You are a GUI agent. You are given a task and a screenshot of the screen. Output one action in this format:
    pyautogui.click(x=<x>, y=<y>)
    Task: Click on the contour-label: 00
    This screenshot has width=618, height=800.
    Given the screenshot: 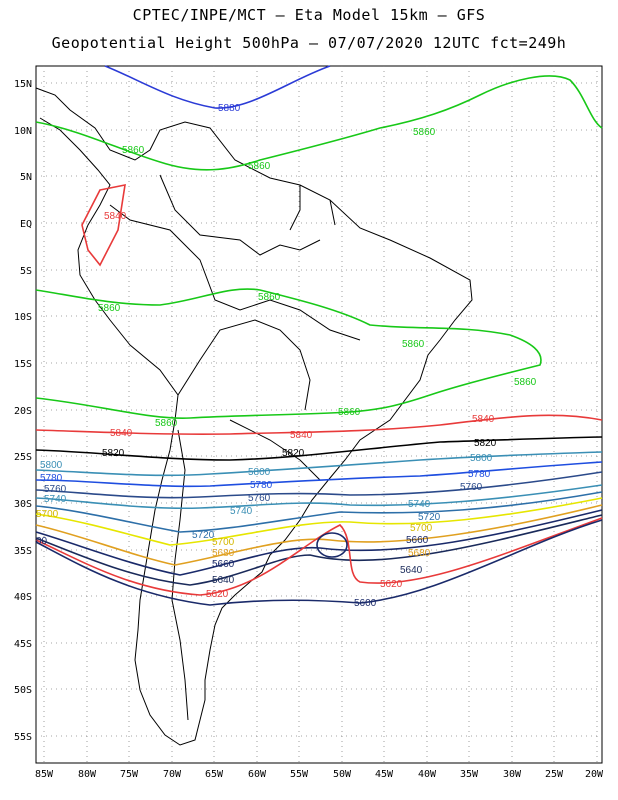 What is the action you would take?
    pyautogui.click(x=42, y=541)
    